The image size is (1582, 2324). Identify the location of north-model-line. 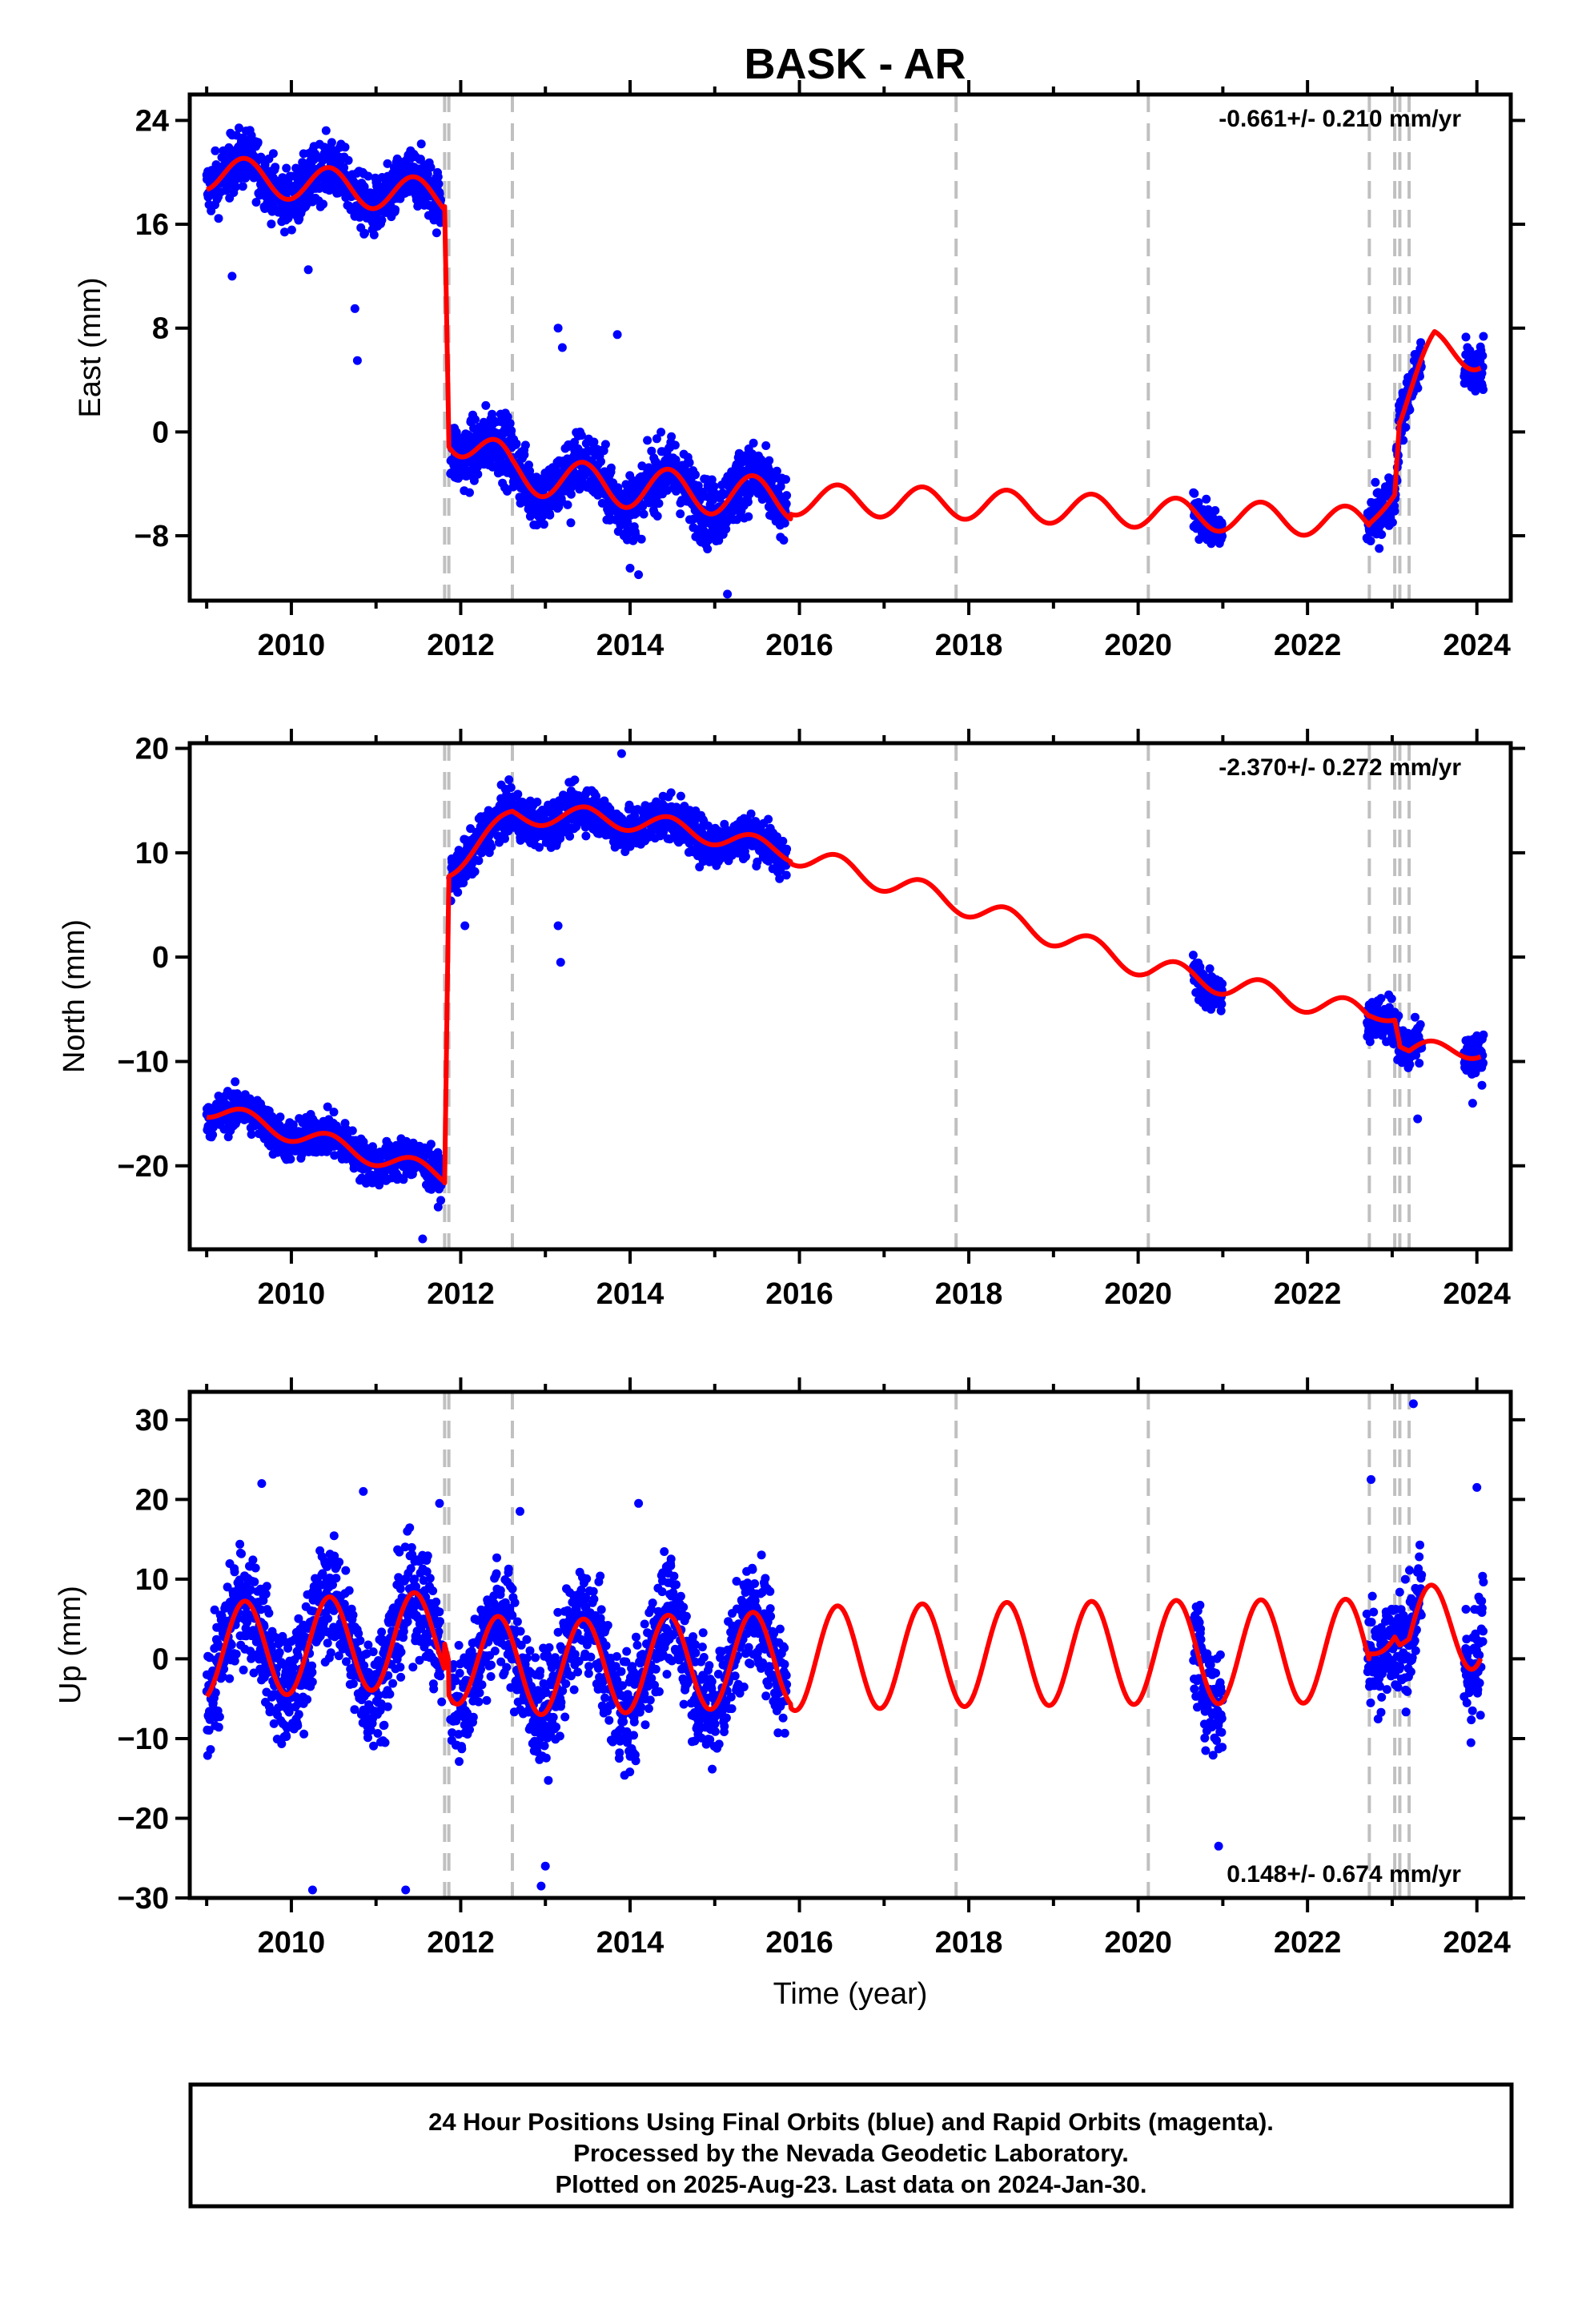
(844, 995).